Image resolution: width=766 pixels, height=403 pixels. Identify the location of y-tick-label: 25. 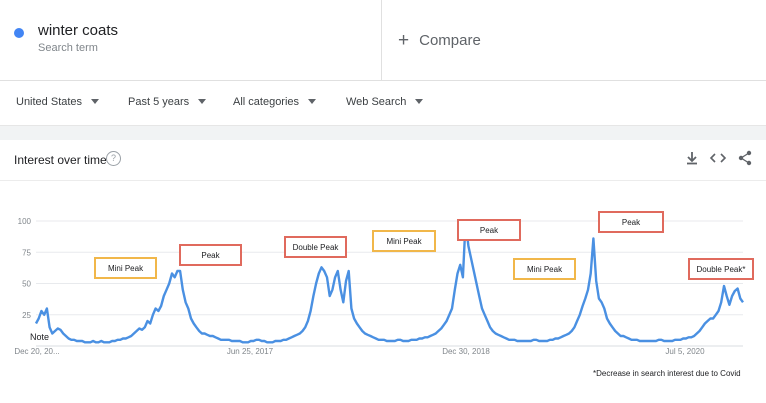
(26, 315).